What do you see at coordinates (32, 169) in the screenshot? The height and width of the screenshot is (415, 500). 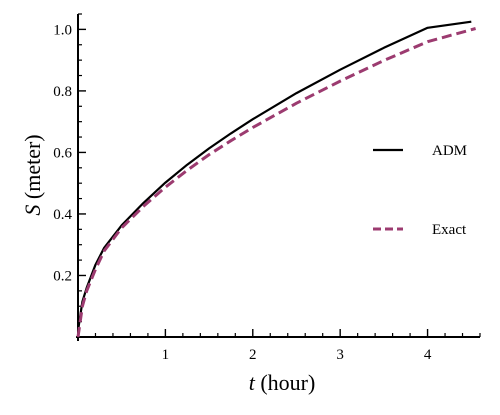 I see `y-axis-unit: (meter)` at bounding box center [32, 169].